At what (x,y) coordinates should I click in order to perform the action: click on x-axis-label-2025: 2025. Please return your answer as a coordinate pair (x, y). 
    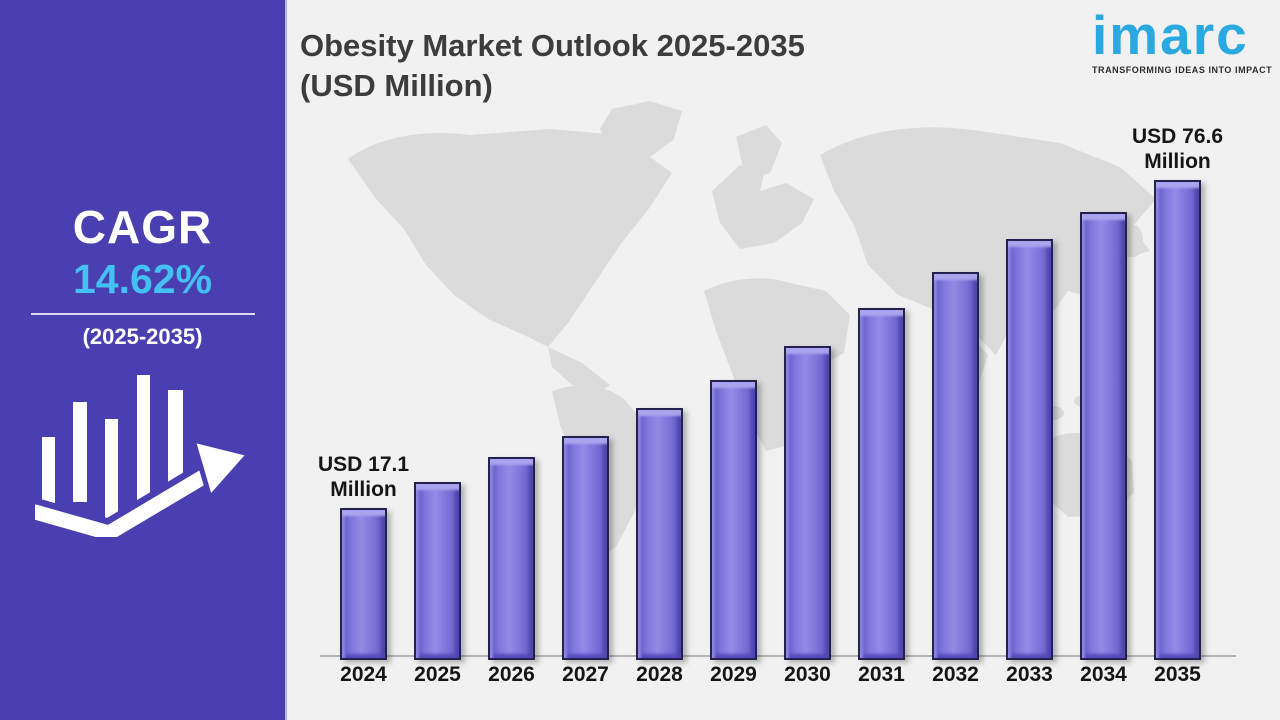
    Looking at the image, I should click on (437, 674).